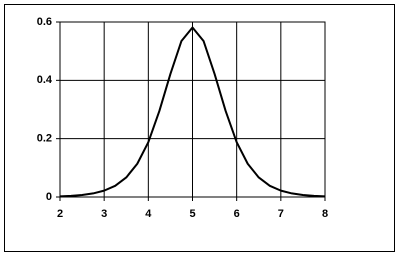  Describe the element at coordinates (49, 197) in the screenshot. I see `y-tick-label: 0` at that location.